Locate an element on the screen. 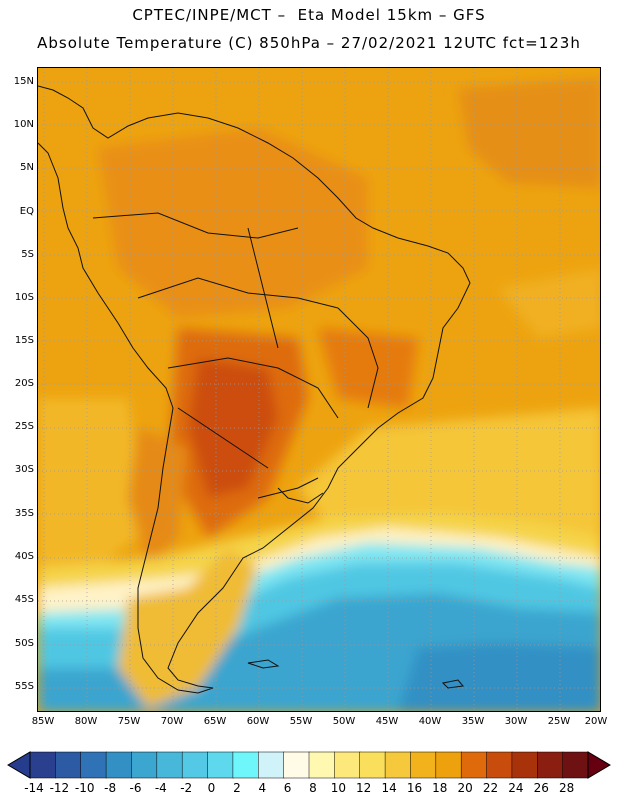 This screenshot has height=800, width=618. colorbar-tick-label: 18 is located at coordinates (440, 788).